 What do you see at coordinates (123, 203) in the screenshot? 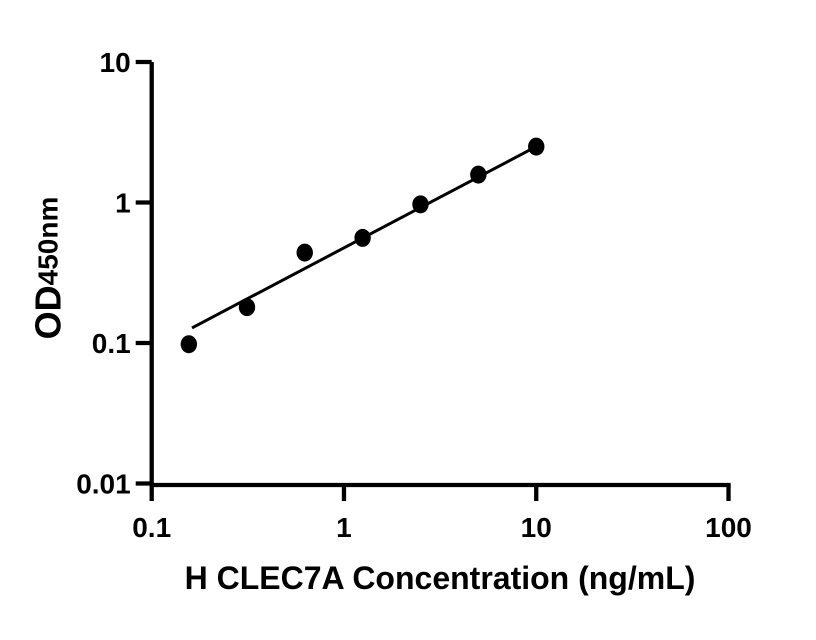
I see `y-tick-label: 1` at bounding box center [123, 203].